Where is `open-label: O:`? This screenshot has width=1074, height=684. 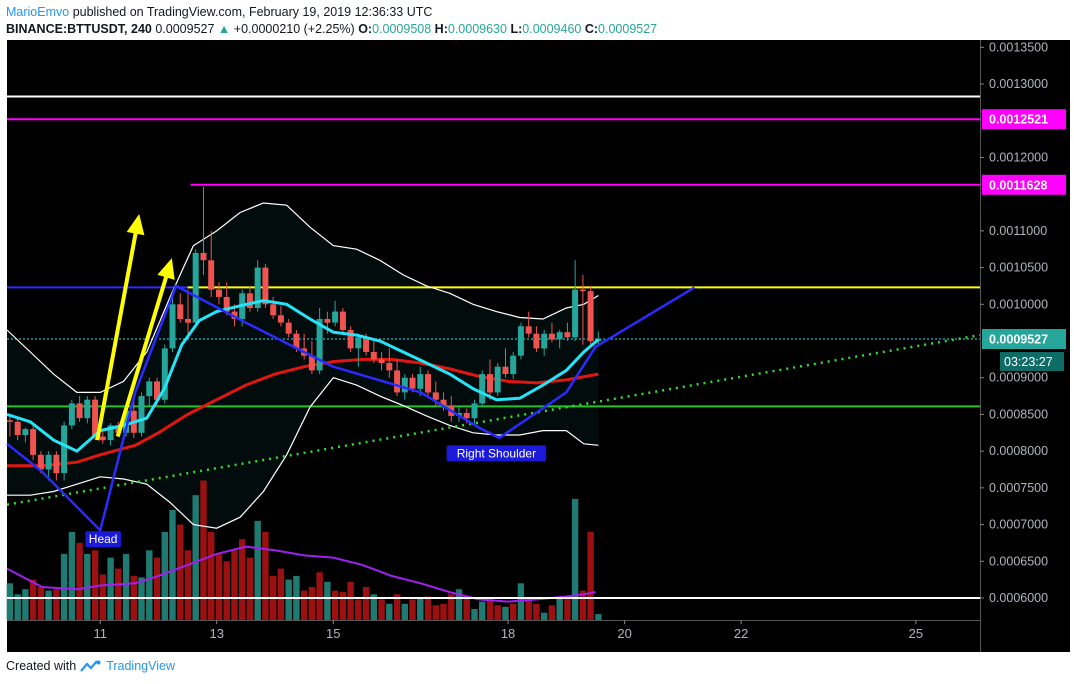 open-label: O: is located at coordinates (365, 29).